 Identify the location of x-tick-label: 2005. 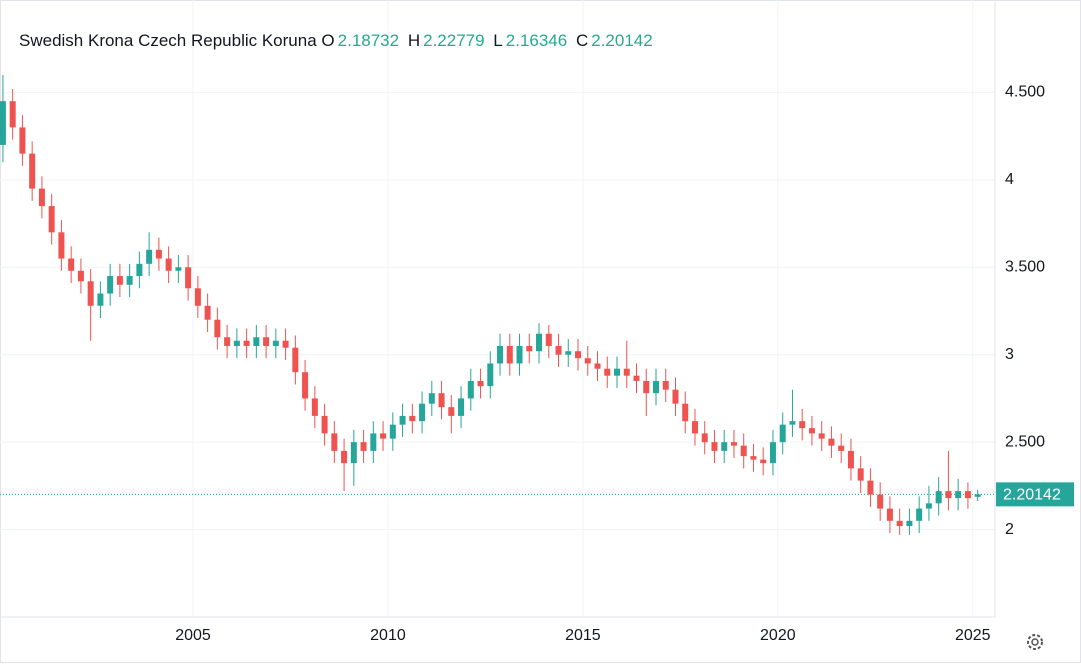
(193, 635).